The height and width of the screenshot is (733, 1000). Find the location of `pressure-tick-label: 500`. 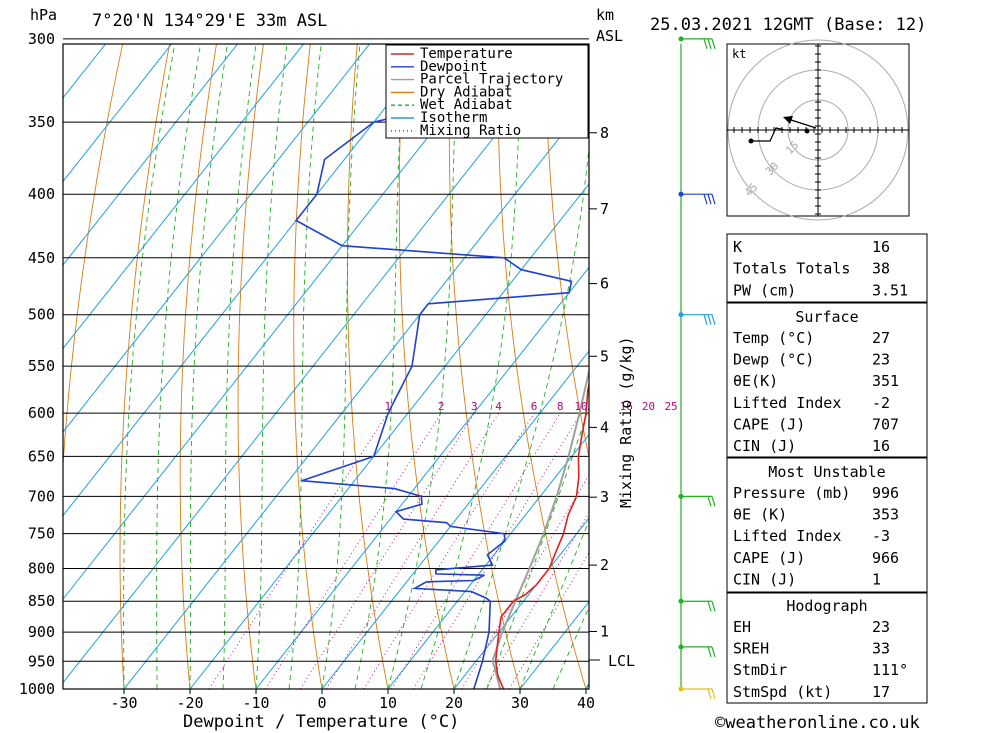

pressure-tick-label: 500 is located at coordinates (41, 315).